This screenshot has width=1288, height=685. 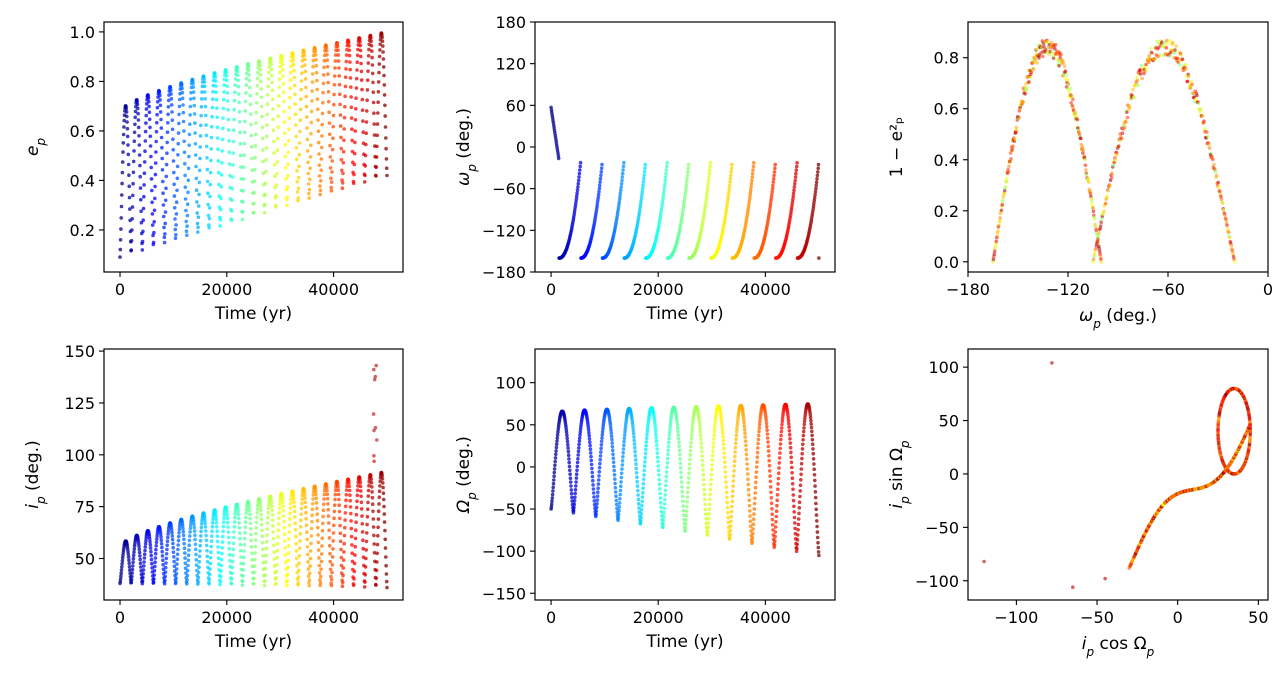 What do you see at coordinates (82, 131) in the screenshot?
I see `y-tick-label: 0.6` at bounding box center [82, 131].